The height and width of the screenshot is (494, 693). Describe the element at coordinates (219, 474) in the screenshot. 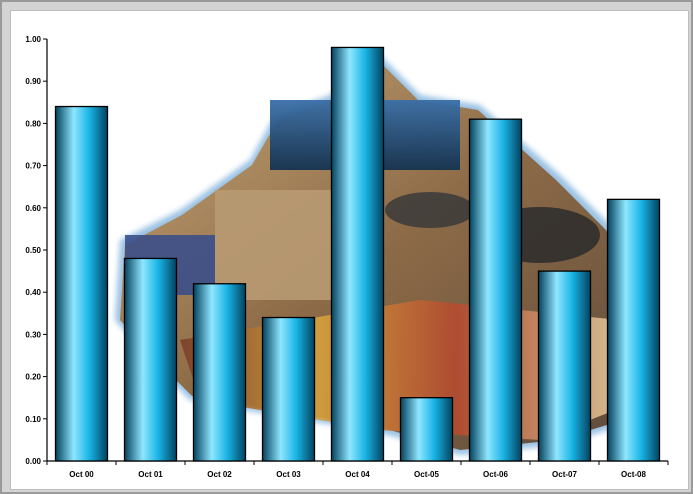

I see `x-tick-label: Oct 02` at that location.